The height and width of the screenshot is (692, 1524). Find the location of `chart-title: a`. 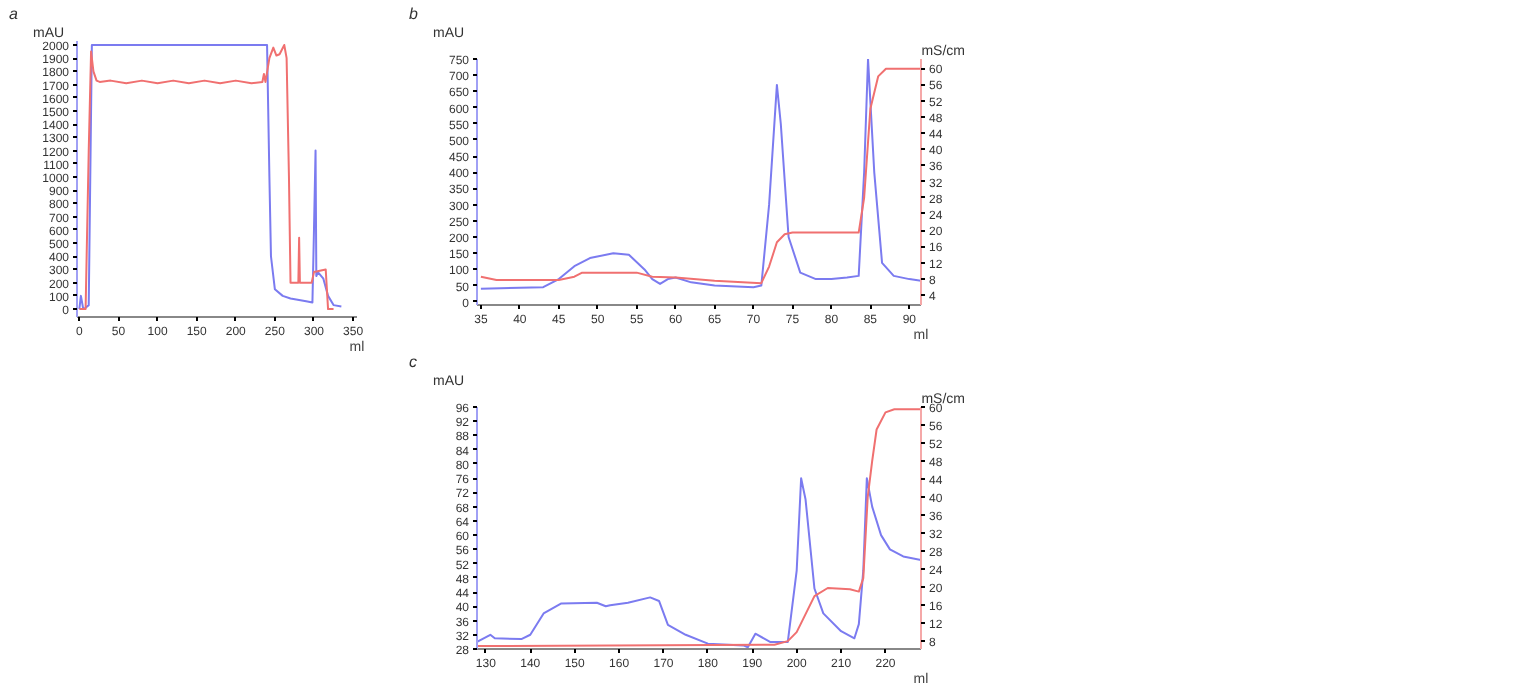

chart-title: a is located at coordinates (14, 14).